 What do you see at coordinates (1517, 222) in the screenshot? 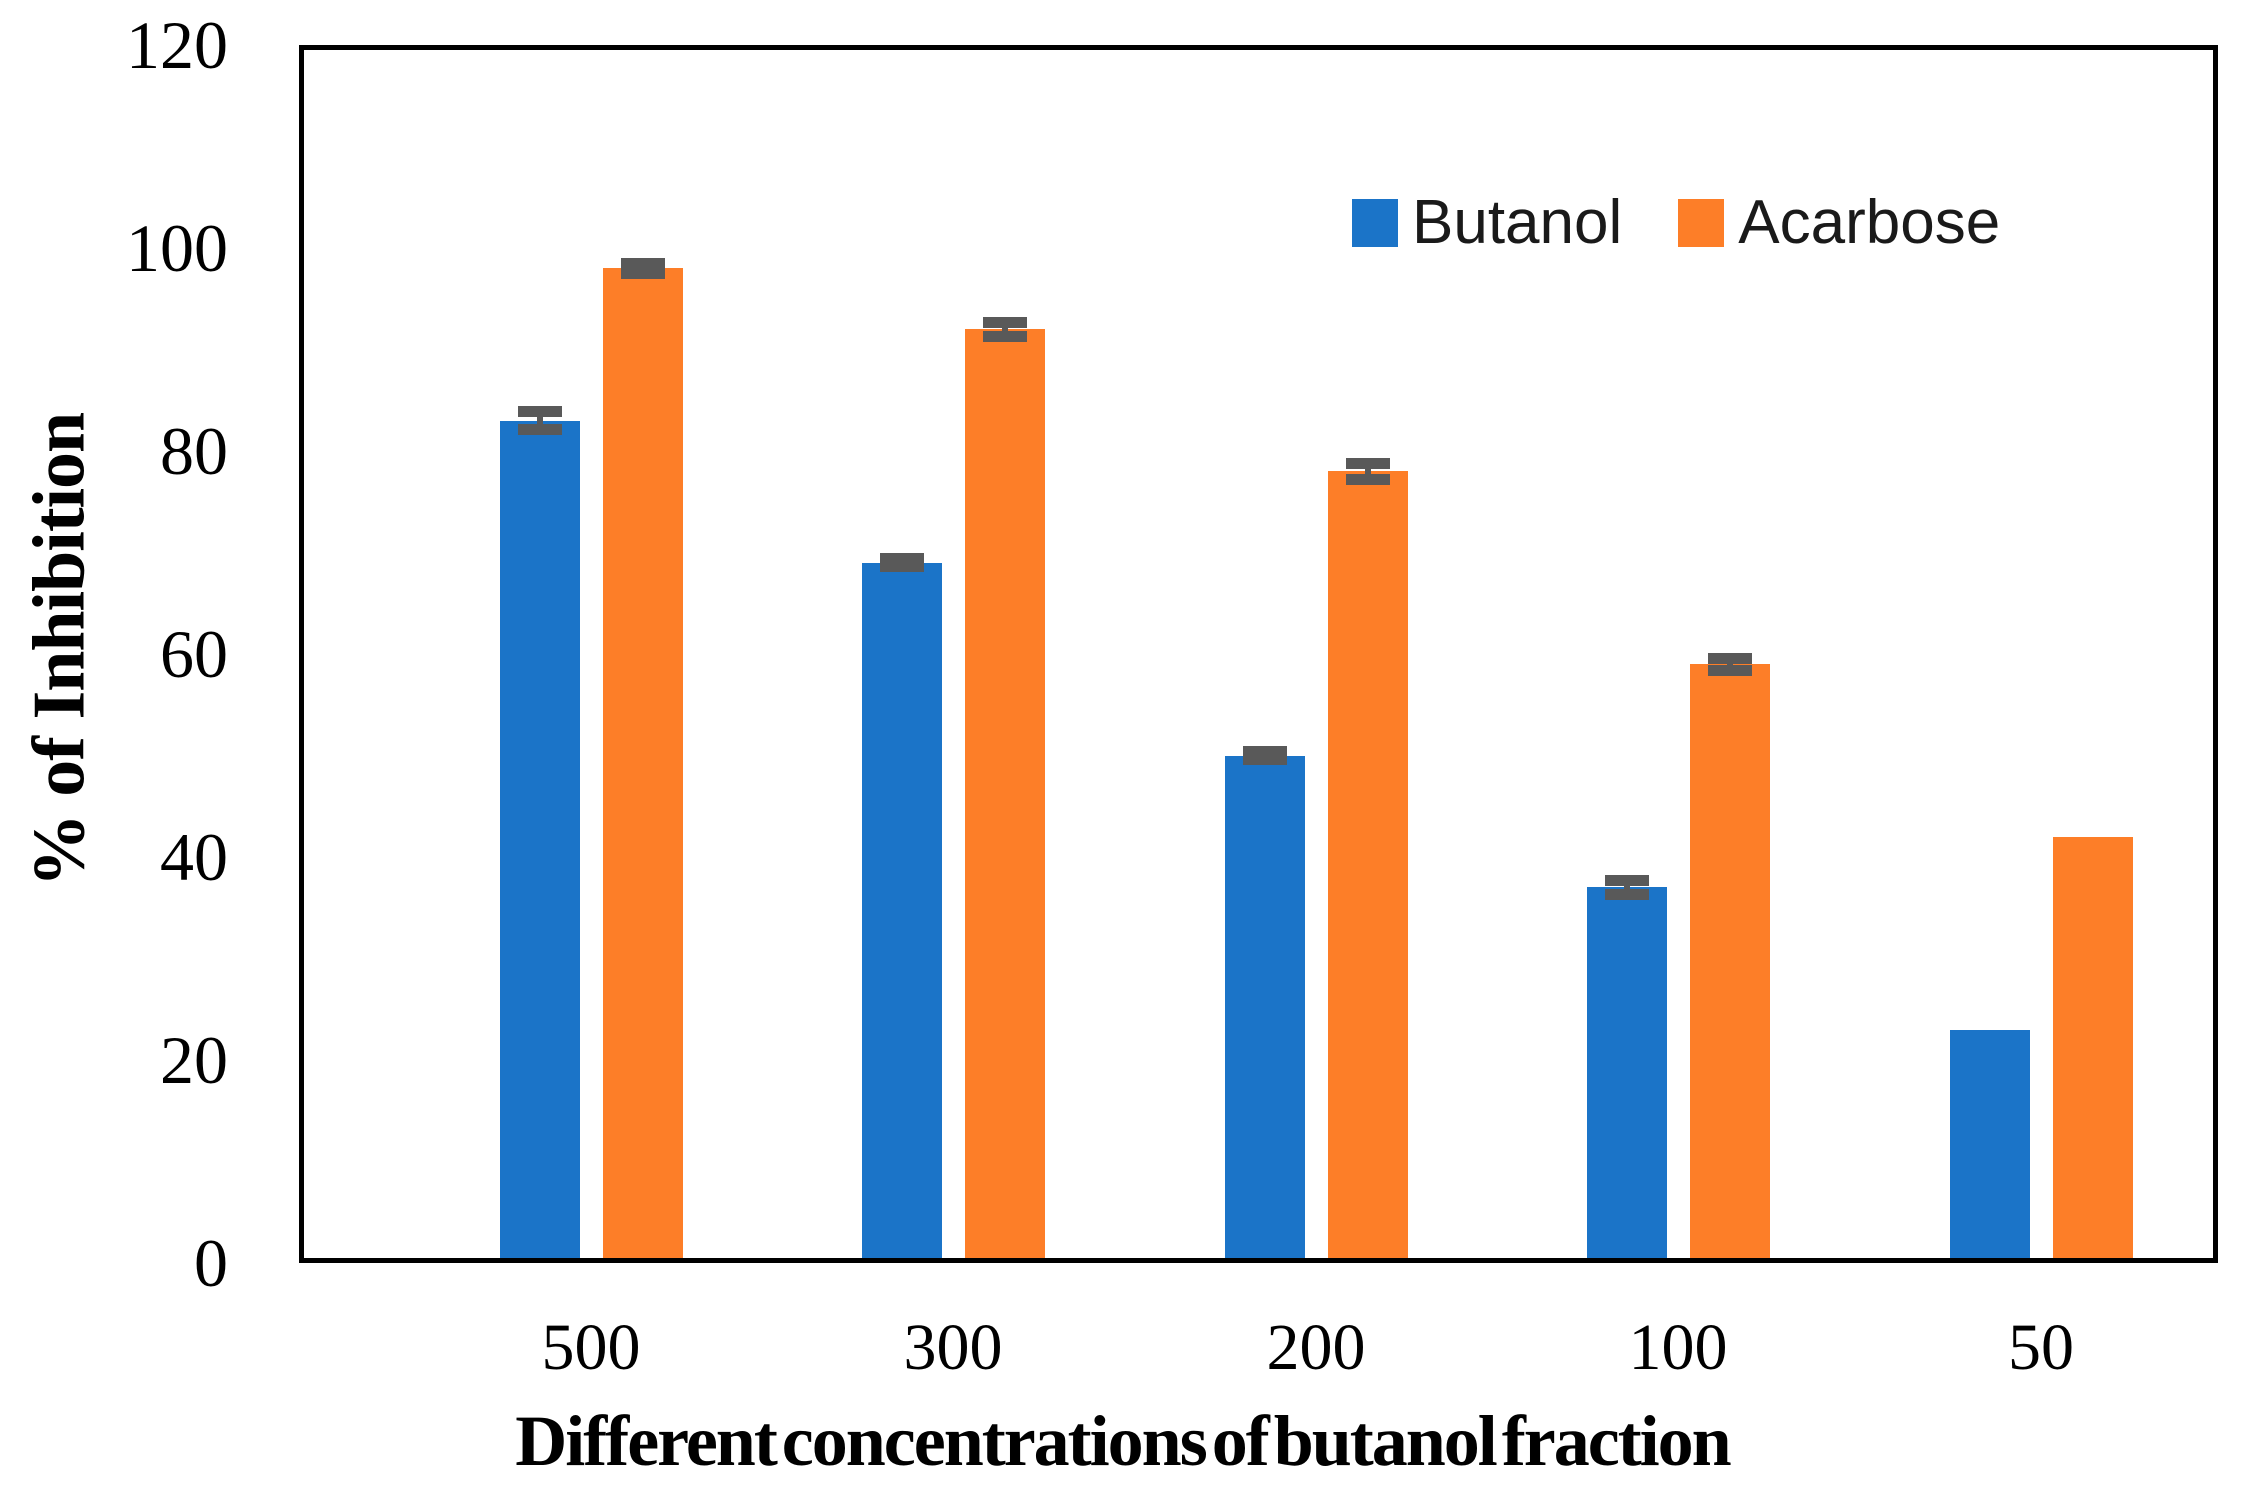
I see `legend-label-butanol: Butanol` at bounding box center [1517, 222].